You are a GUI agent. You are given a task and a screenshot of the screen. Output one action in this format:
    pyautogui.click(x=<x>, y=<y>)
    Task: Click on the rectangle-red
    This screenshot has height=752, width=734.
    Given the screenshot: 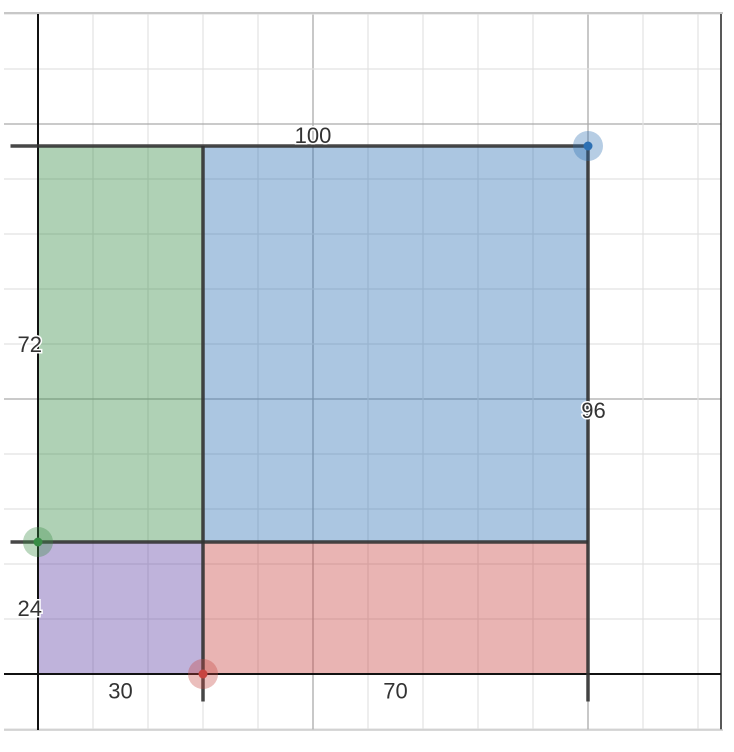 What is the action you would take?
    pyautogui.click(x=395, y=608)
    